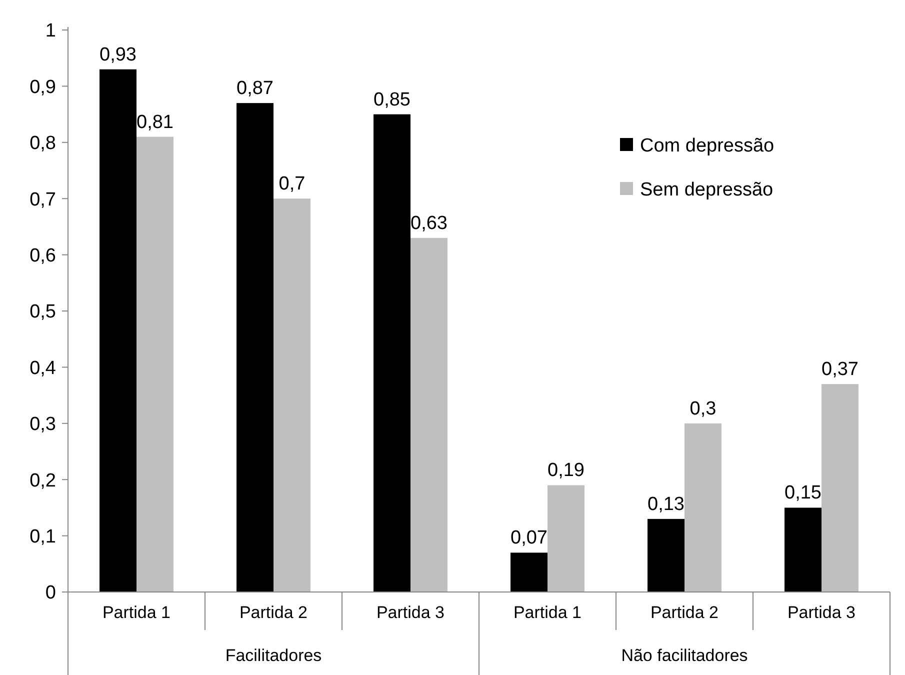  What do you see at coordinates (43, 481) in the screenshot?
I see `y-tick-label: 0,2` at bounding box center [43, 481].